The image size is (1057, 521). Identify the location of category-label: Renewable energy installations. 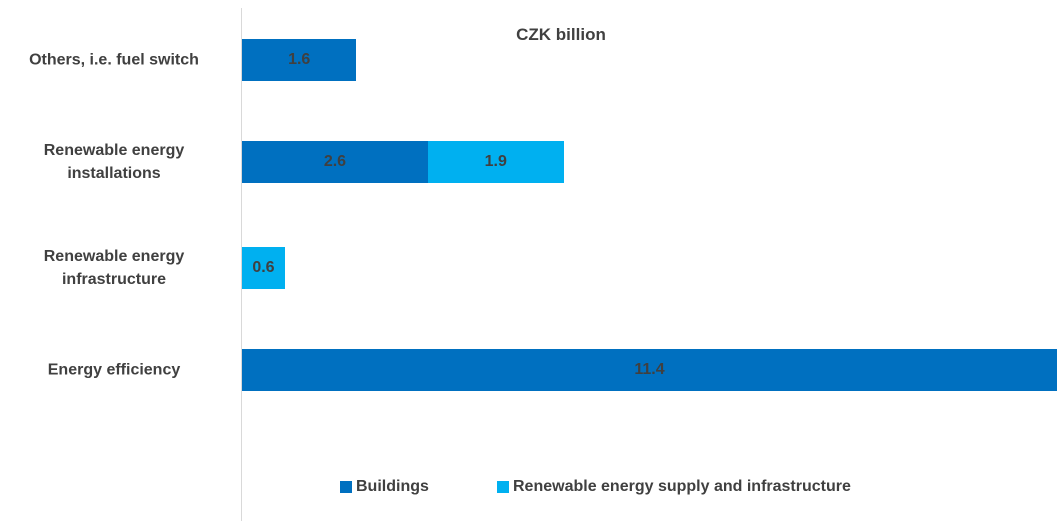
(114, 162).